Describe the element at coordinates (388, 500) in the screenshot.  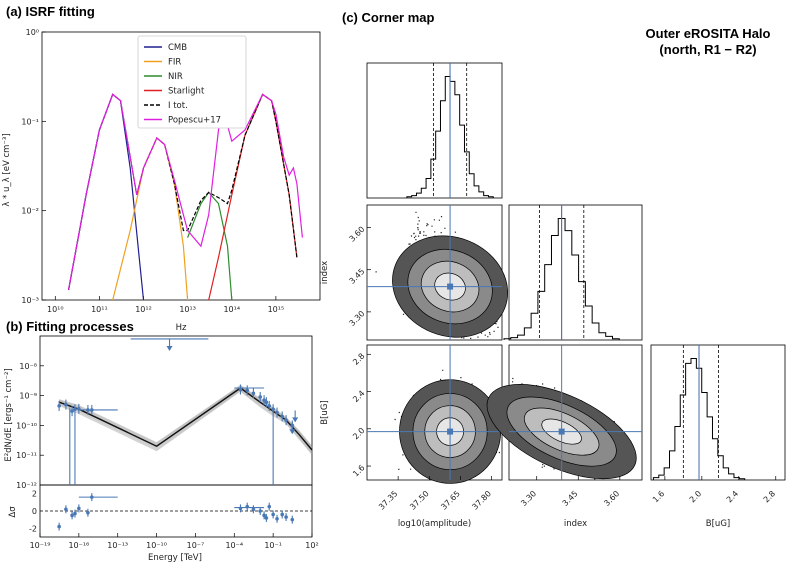
I see `corner-xtick-label: 37.35` at that location.